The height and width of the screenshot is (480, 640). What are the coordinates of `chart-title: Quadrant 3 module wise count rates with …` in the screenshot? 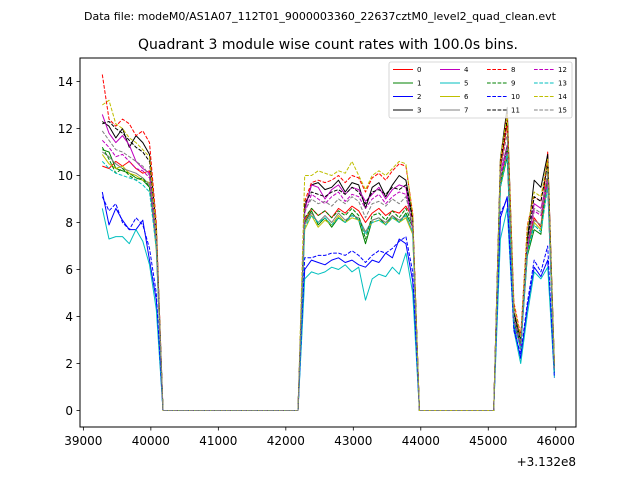 It's located at (328, 45).